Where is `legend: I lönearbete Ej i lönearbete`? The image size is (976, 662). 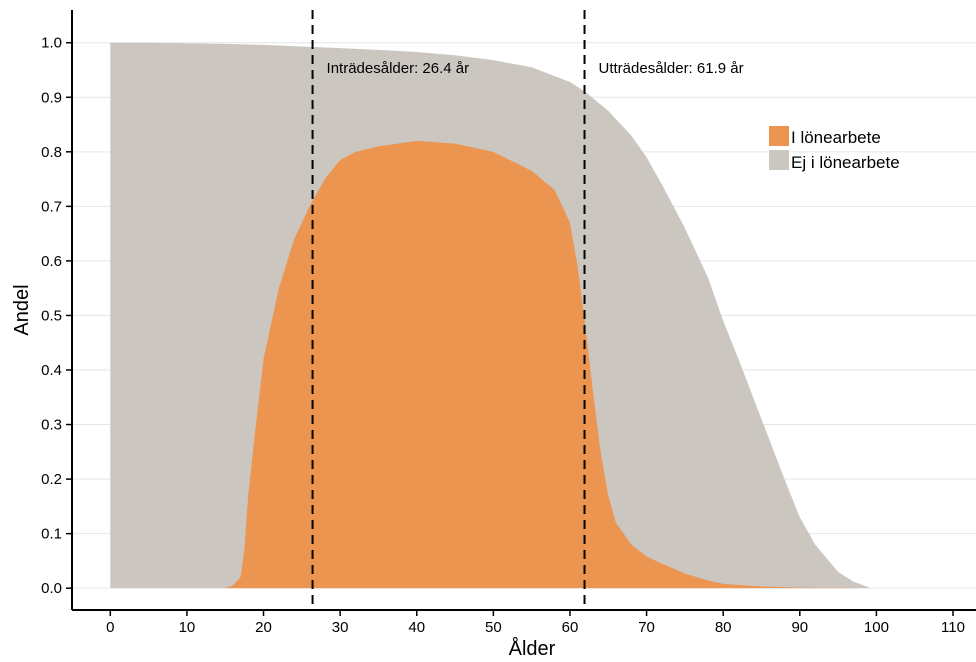 legend: I lönearbete Ej i lönearbete is located at coordinates (834, 149).